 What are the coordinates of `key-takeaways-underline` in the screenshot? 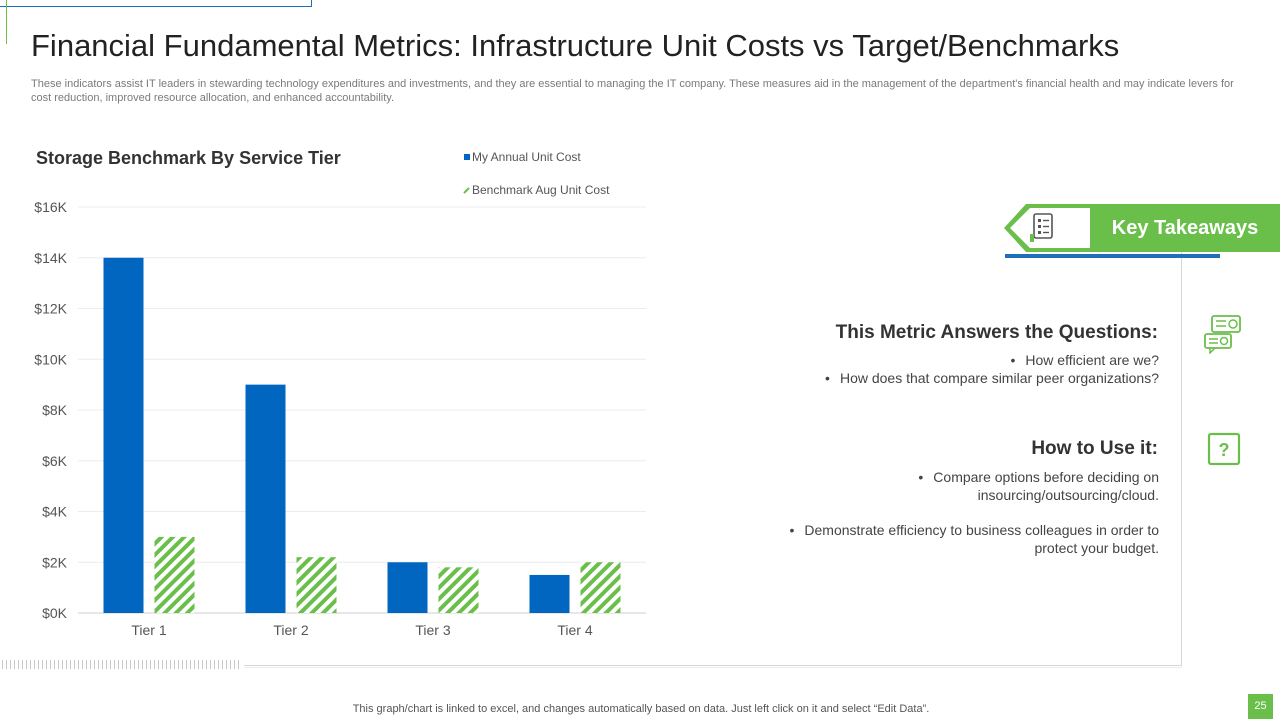 It's located at (1112, 256).